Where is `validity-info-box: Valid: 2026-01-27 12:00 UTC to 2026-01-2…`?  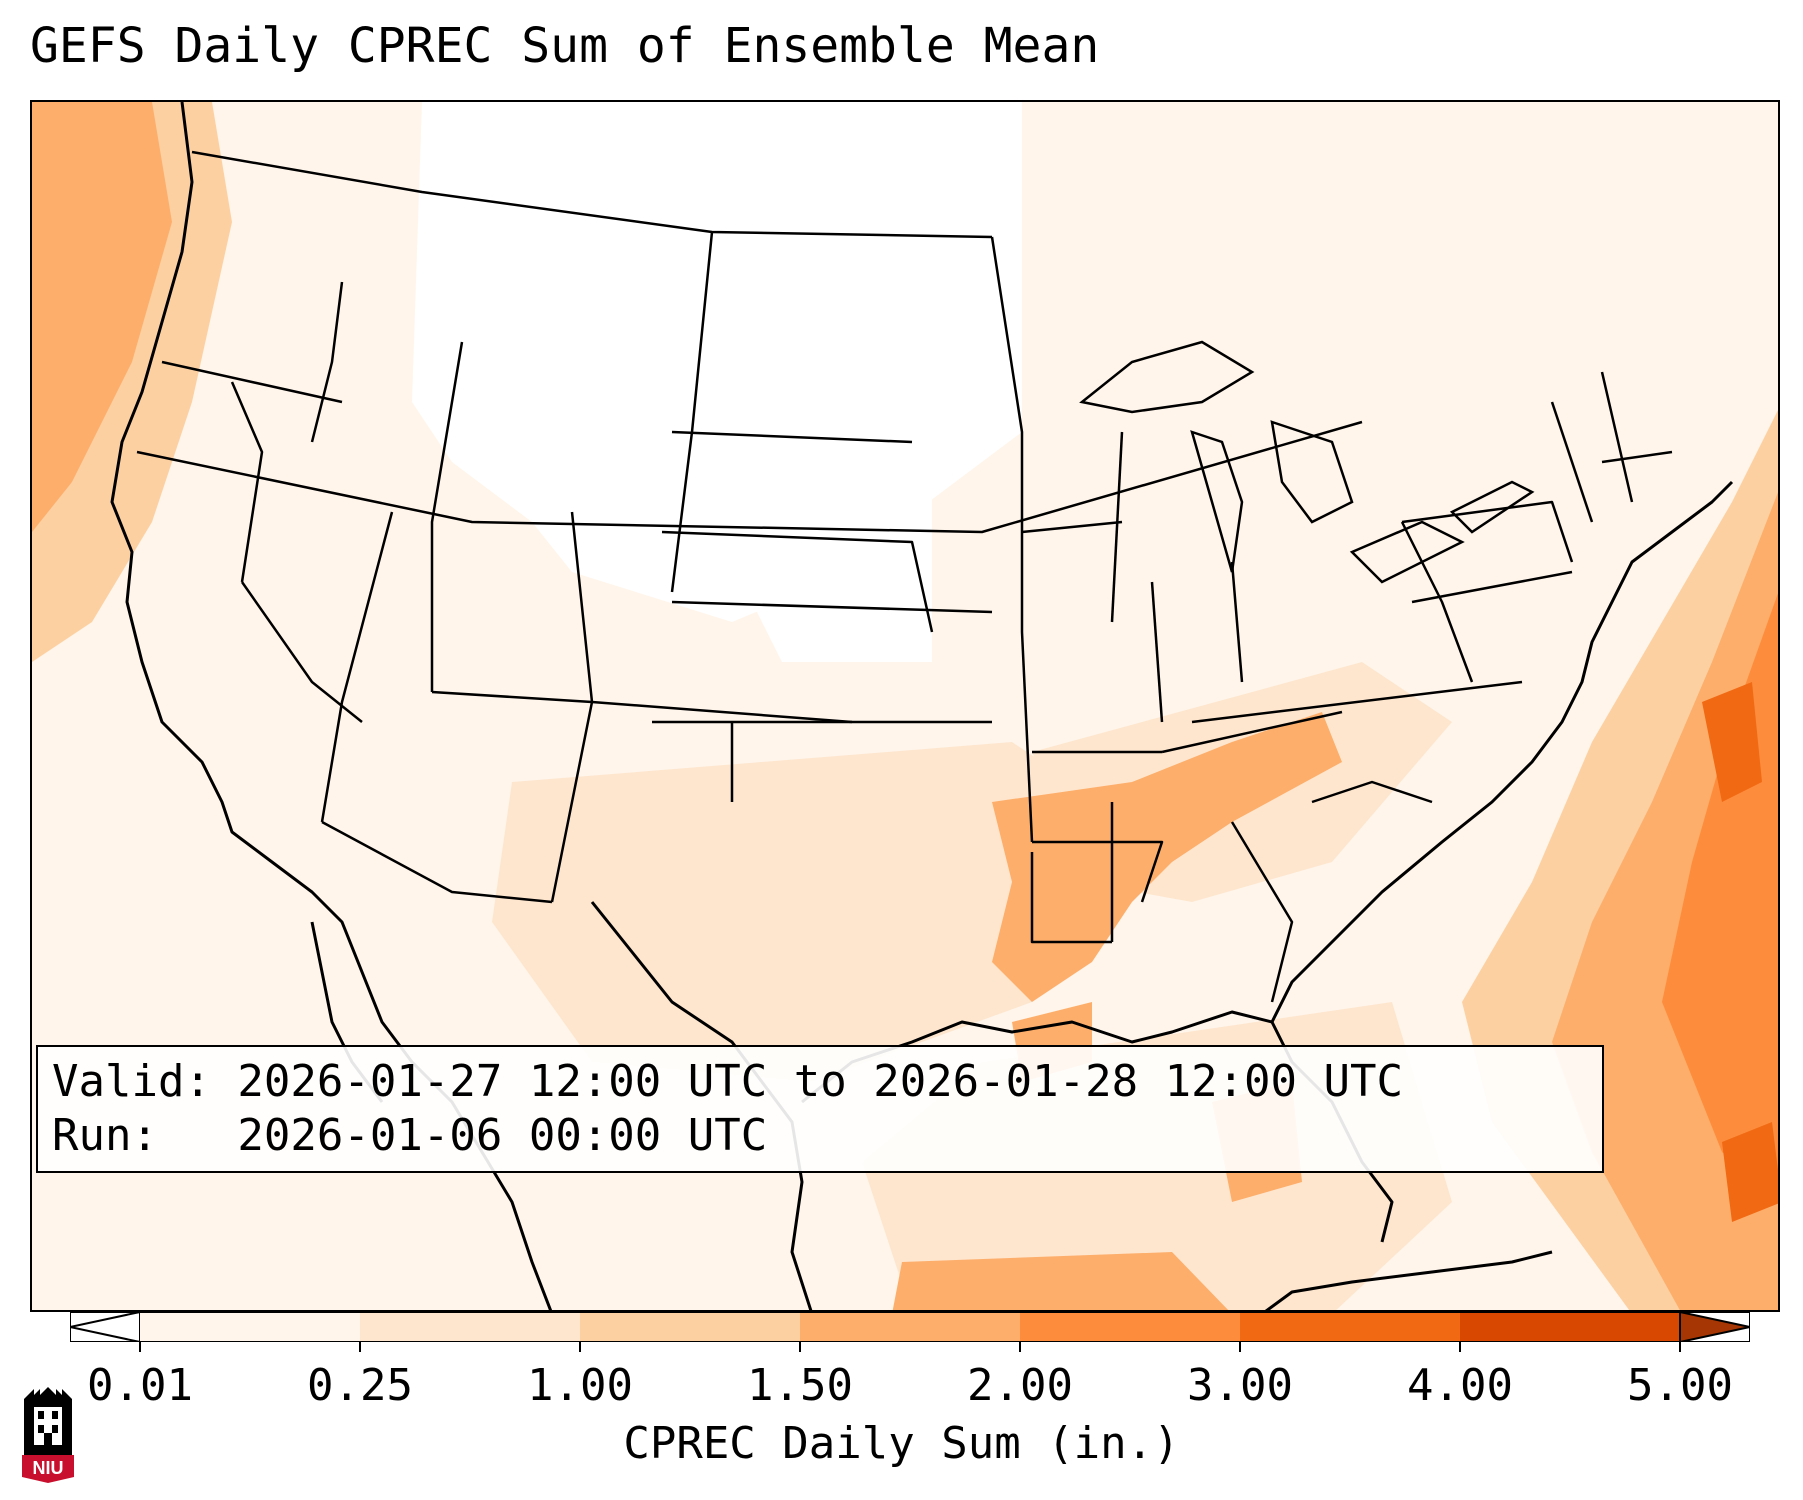 validity-info-box: Valid: 2026-01-27 12:00 UTC to 2026-01-2… is located at coordinates (820, 1109).